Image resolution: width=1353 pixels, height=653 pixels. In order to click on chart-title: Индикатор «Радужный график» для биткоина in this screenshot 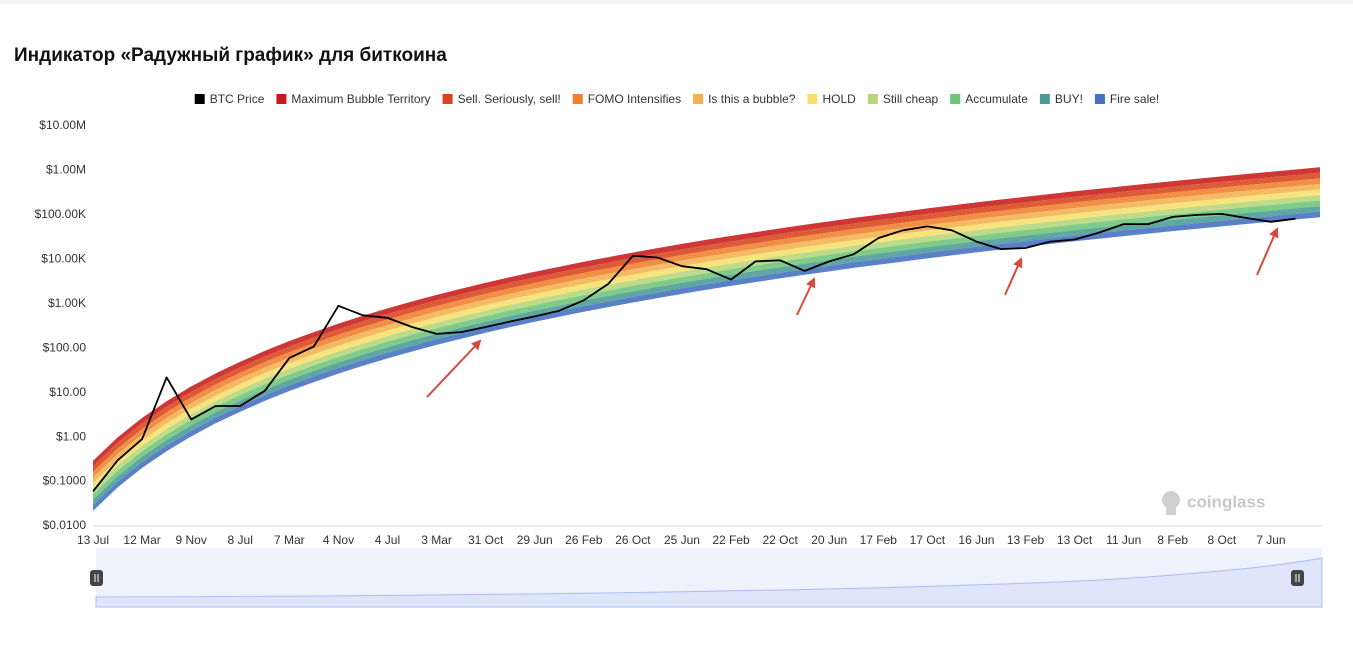, I will do `click(230, 55)`.